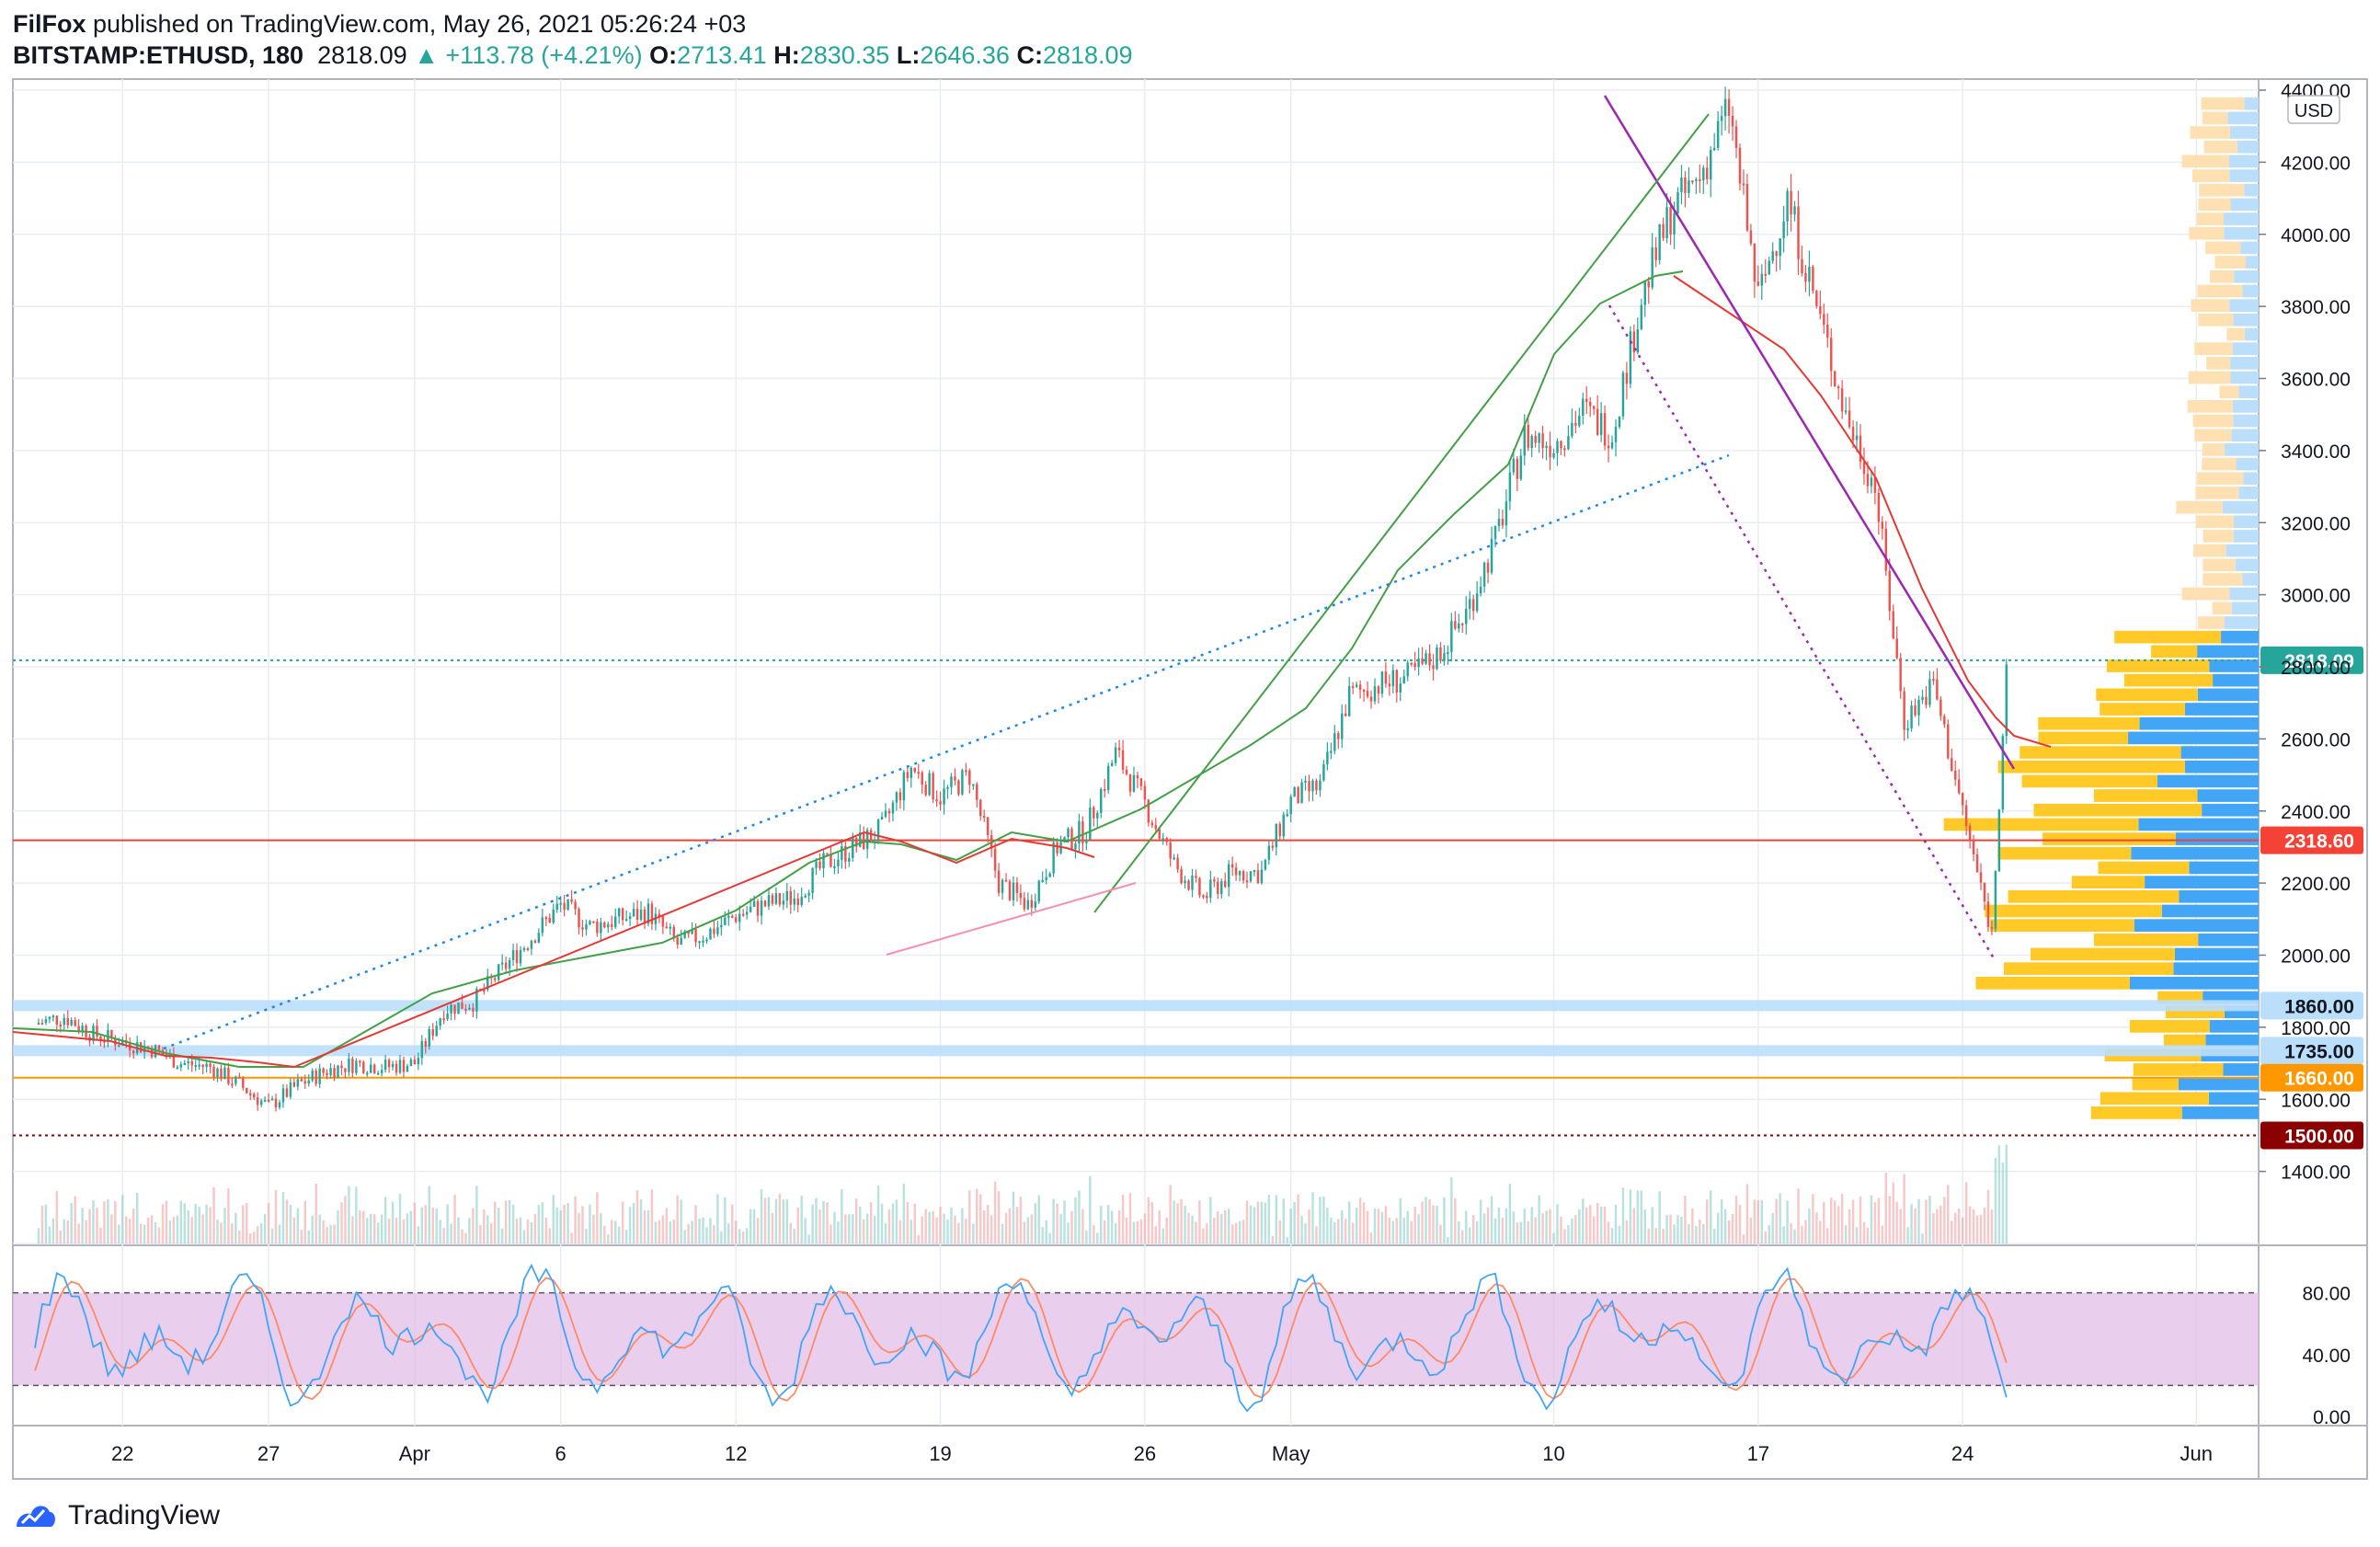 This screenshot has width=2380, height=1547. What do you see at coordinates (144, 1515) in the screenshot?
I see `tradingview-brand: TradingView` at bounding box center [144, 1515].